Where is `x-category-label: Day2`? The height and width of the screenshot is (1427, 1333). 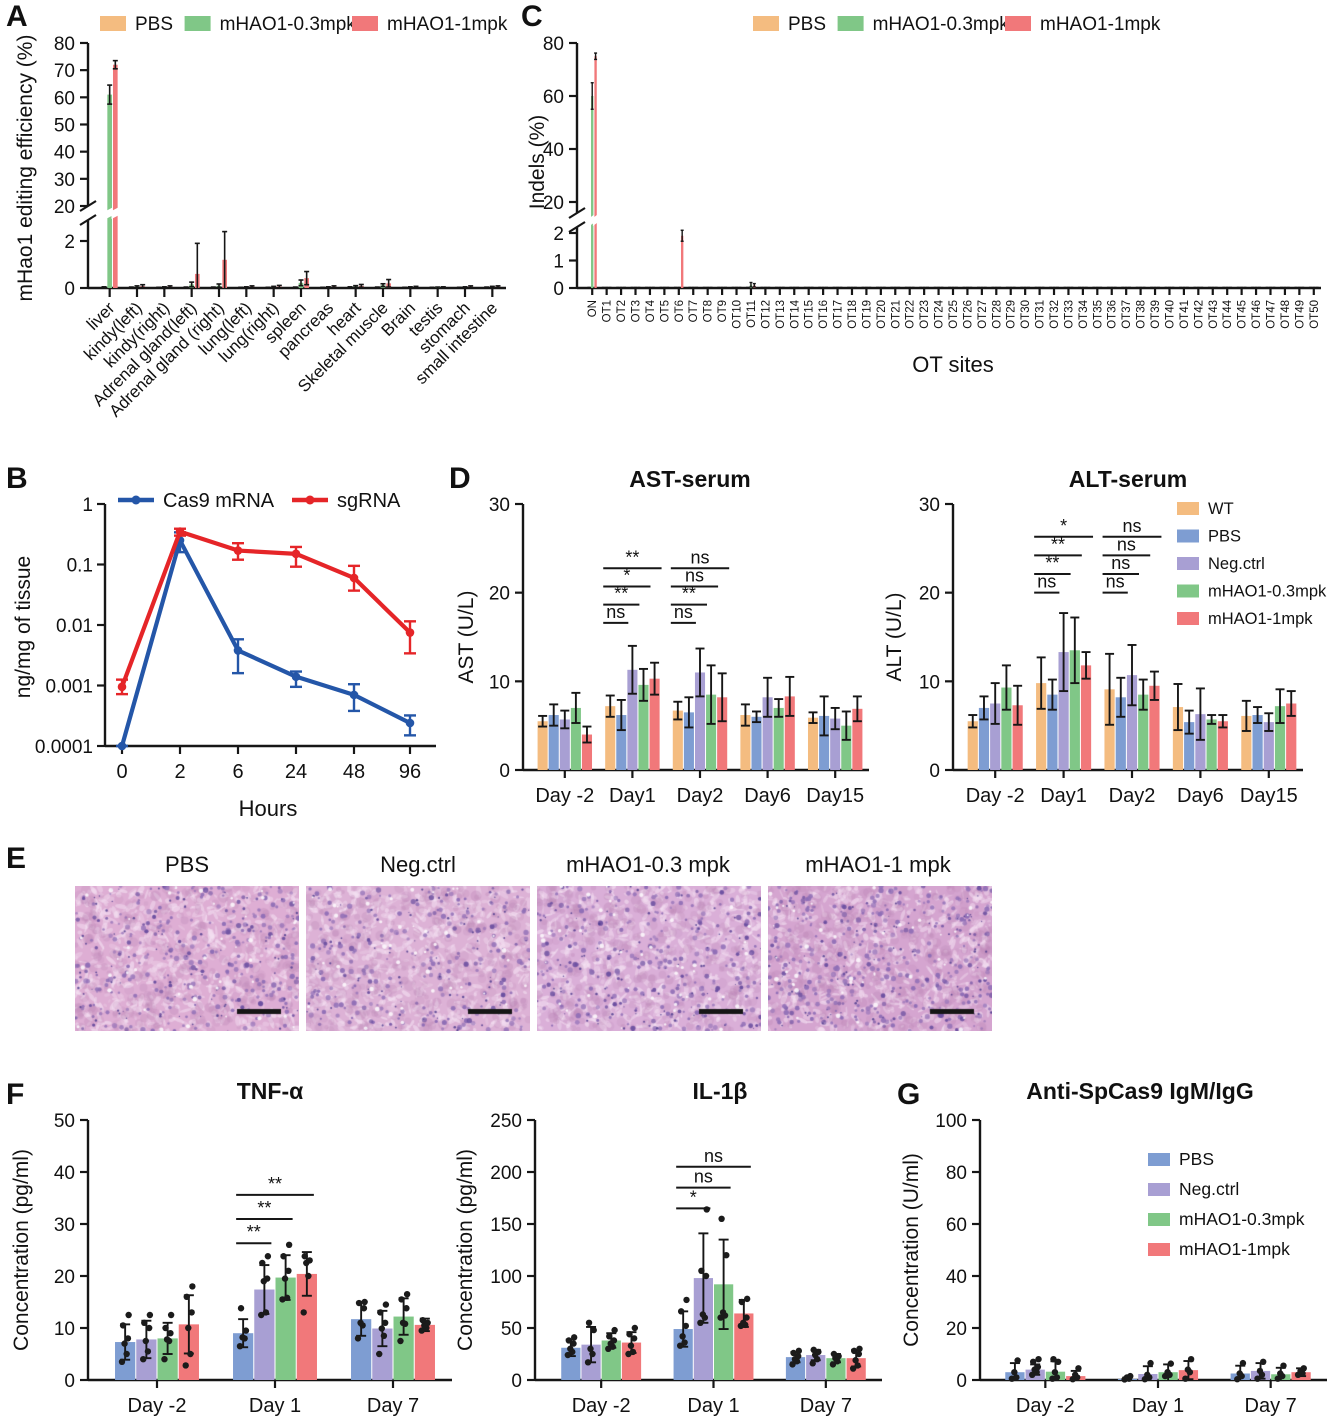 x-category-label: Day2 is located at coordinates (1132, 796).